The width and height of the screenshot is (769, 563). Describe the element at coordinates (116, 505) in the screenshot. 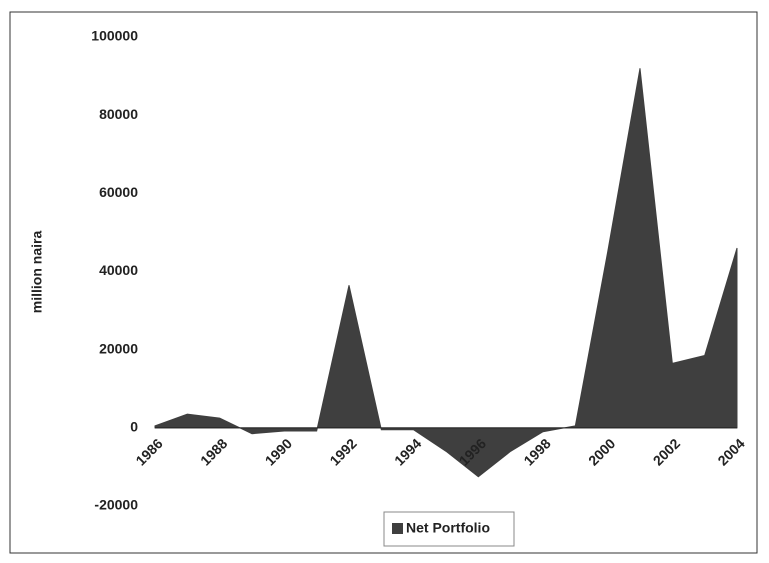

I see `y-tick-label: -20000` at that location.